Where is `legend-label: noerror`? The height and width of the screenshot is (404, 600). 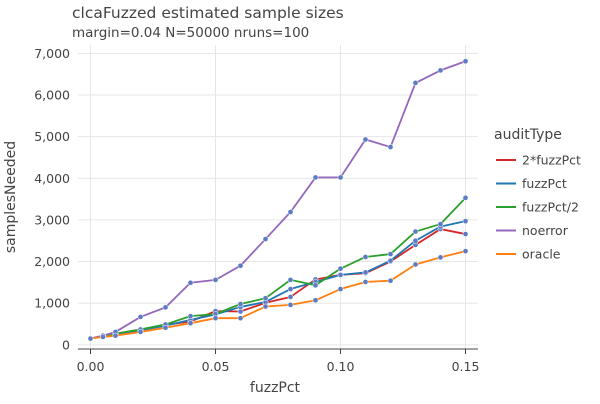
legend-label: noerror is located at coordinates (545, 230).